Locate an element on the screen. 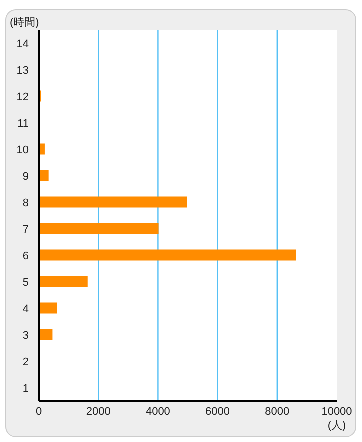  x-tick-label: 2000 is located at coordinates (98, 412).